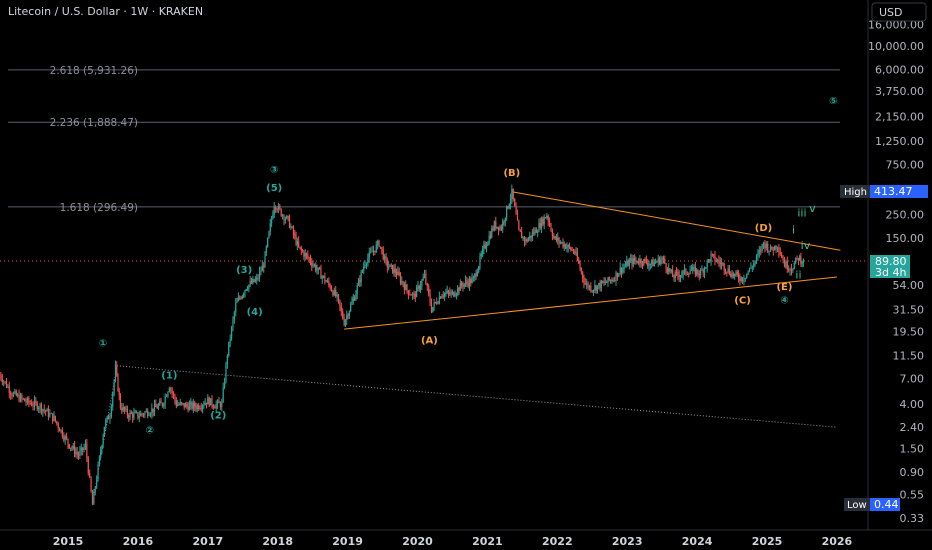 The image size is (932, 550). Describe the element at coordinates (434, 540) in the screenshot. I see `time-axis` at that location.